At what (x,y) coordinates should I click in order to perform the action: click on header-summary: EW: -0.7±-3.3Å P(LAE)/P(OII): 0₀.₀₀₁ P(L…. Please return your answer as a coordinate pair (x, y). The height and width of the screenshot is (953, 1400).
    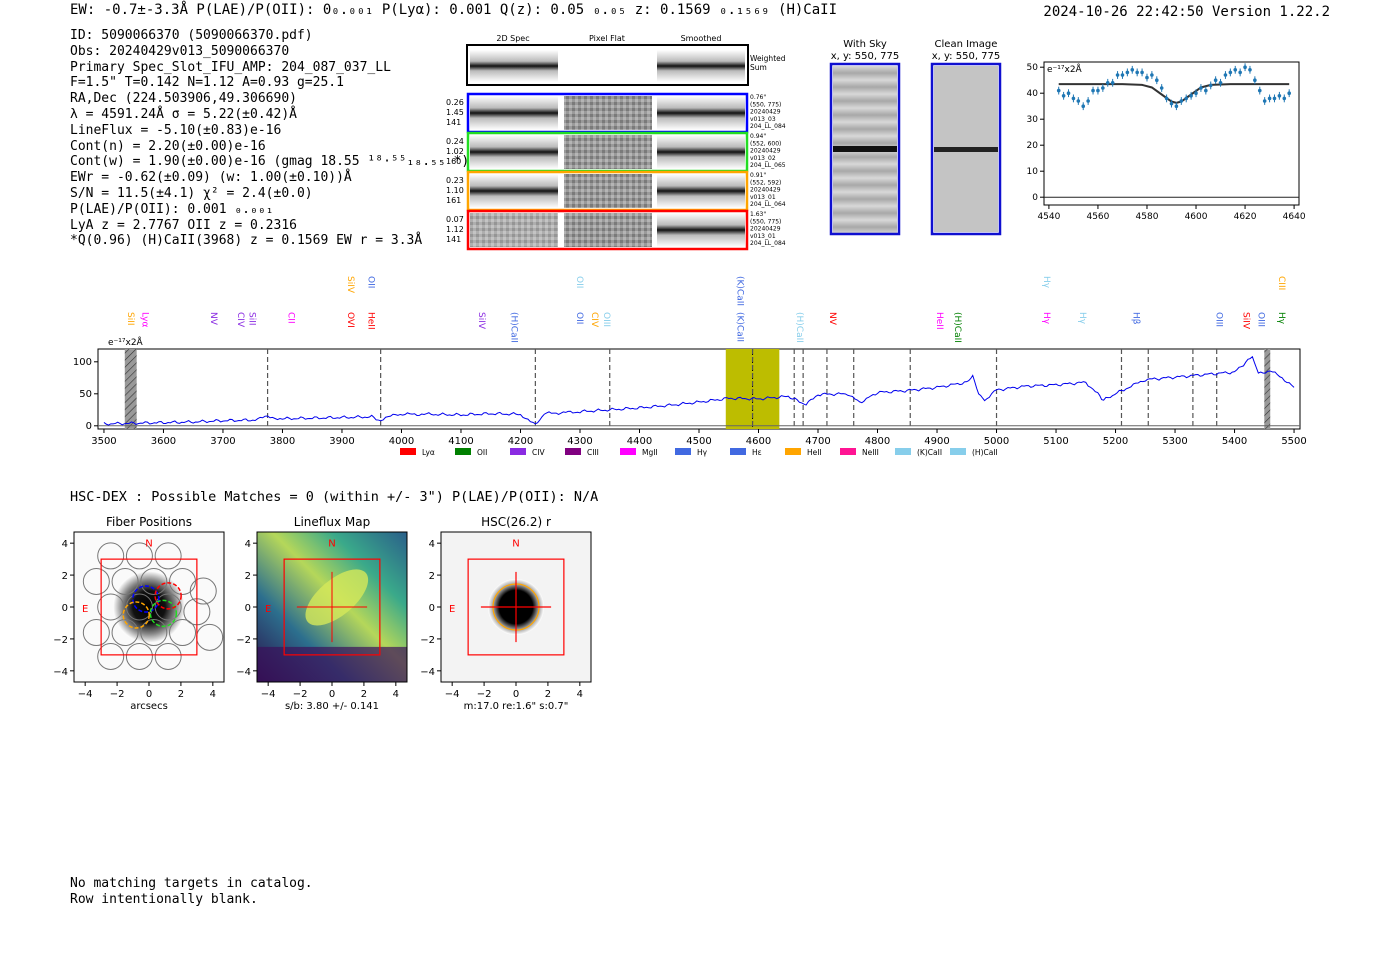
    Looking at the image, I should click on (453, 10).